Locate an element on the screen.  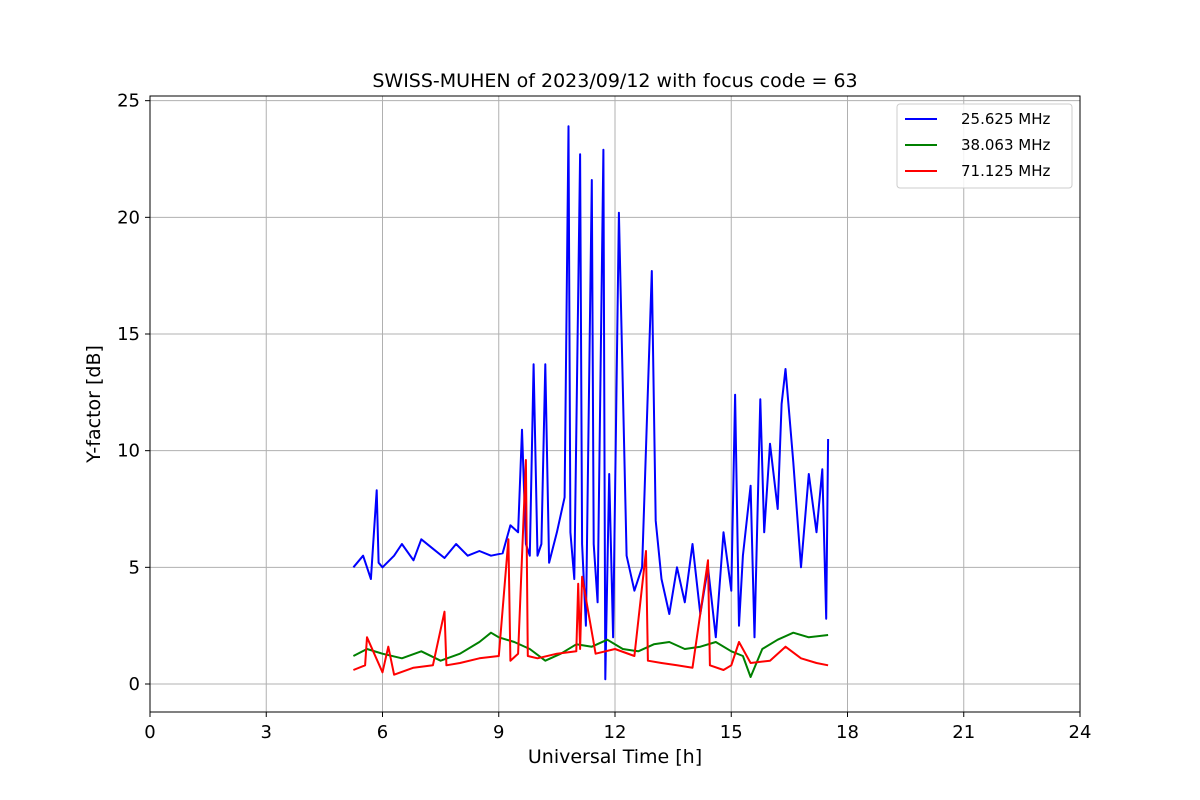
x-tick-label: 3 is located at coordinates (266, 732).